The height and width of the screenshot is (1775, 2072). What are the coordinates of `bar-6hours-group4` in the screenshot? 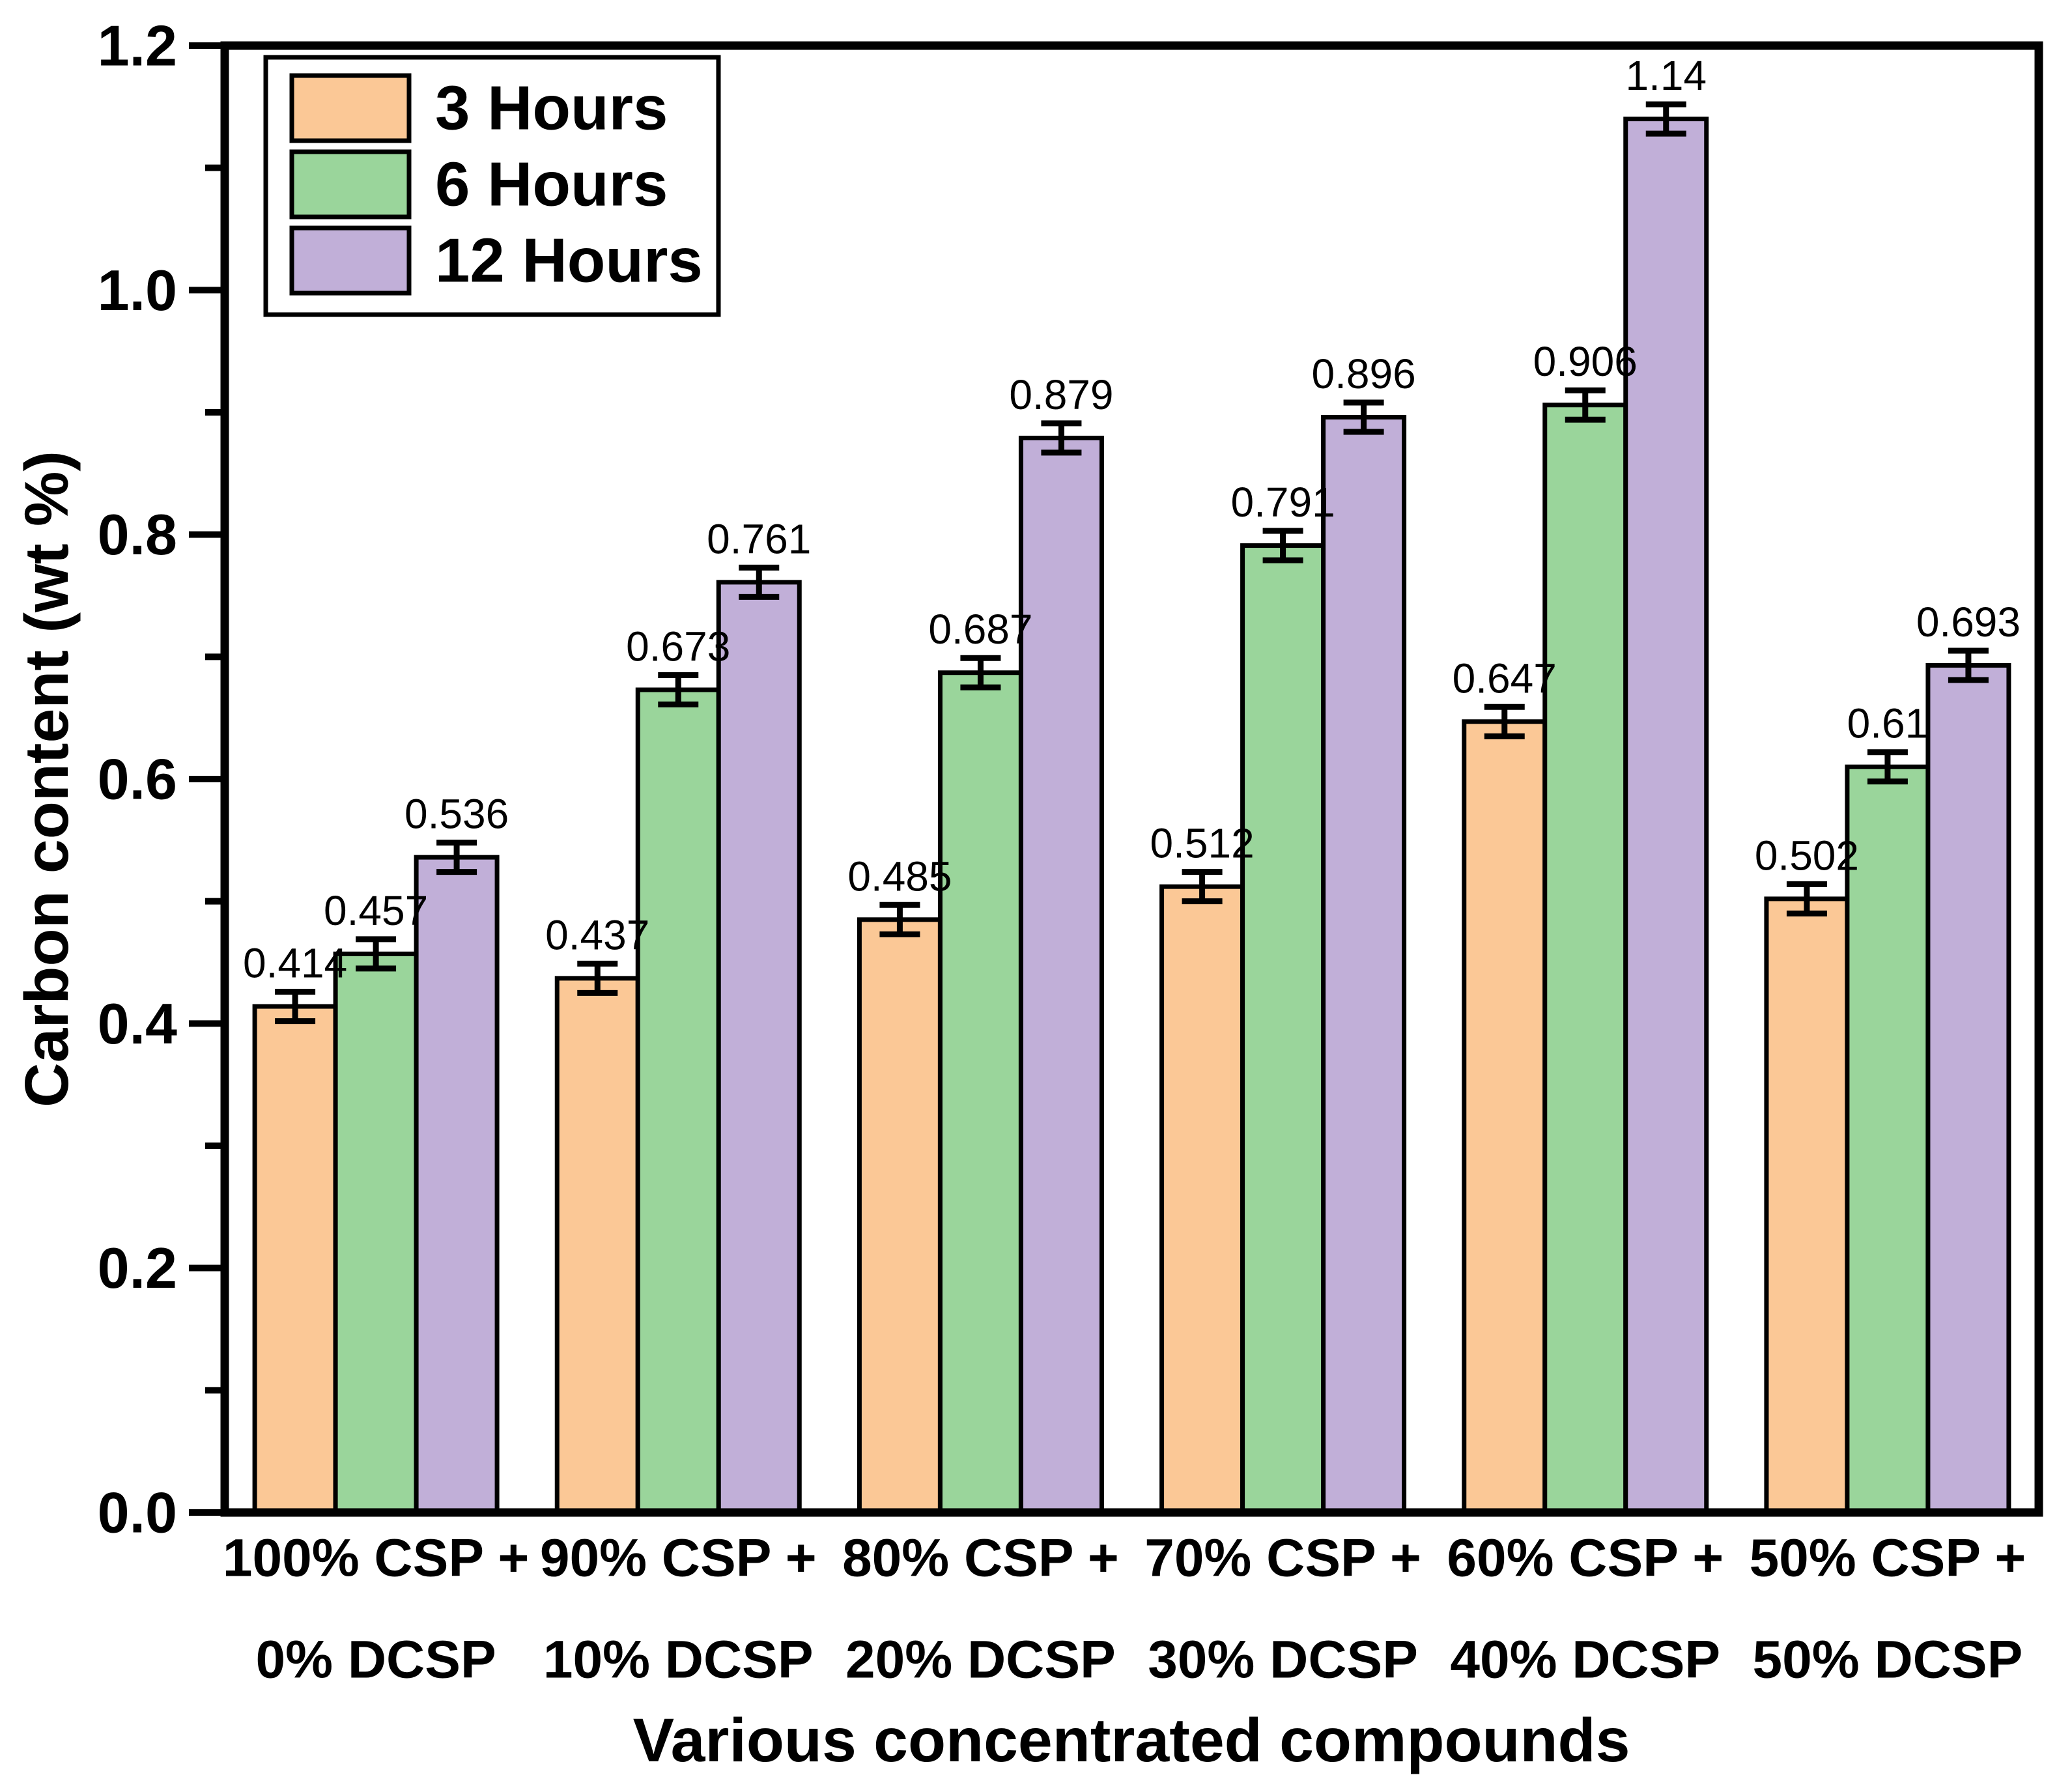 It's located at (1283, 1029).